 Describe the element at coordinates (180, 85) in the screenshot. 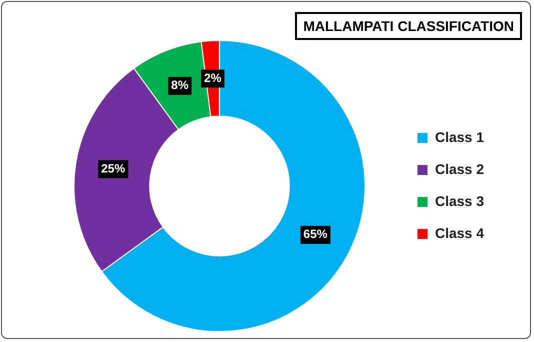

I see `data-label: 8%` at that location.